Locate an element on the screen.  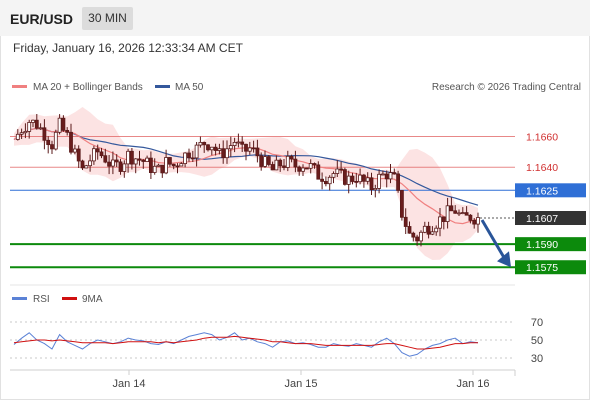
rsi-ma-legend-label: 9MA is located at coordinates (92, 299).